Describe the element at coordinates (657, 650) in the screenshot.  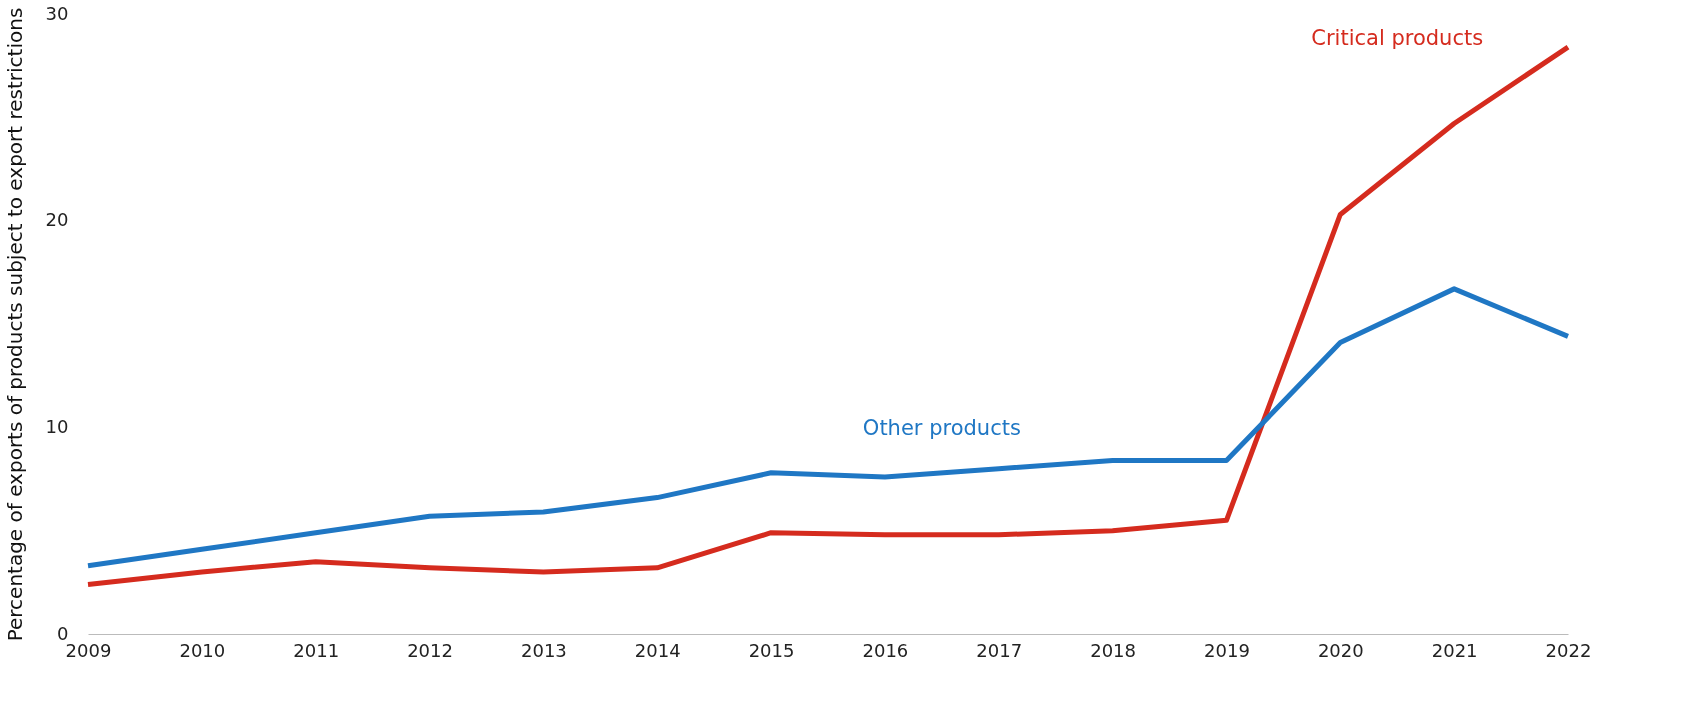
I see `x-tick-label: 2014` at that location.